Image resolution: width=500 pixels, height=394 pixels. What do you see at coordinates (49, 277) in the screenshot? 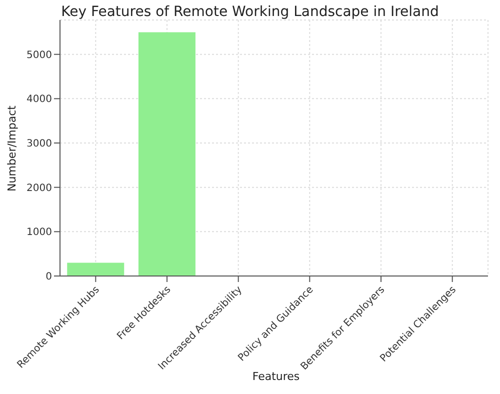
I see `y-tick-label: 0` at bounding box center [49, 277].